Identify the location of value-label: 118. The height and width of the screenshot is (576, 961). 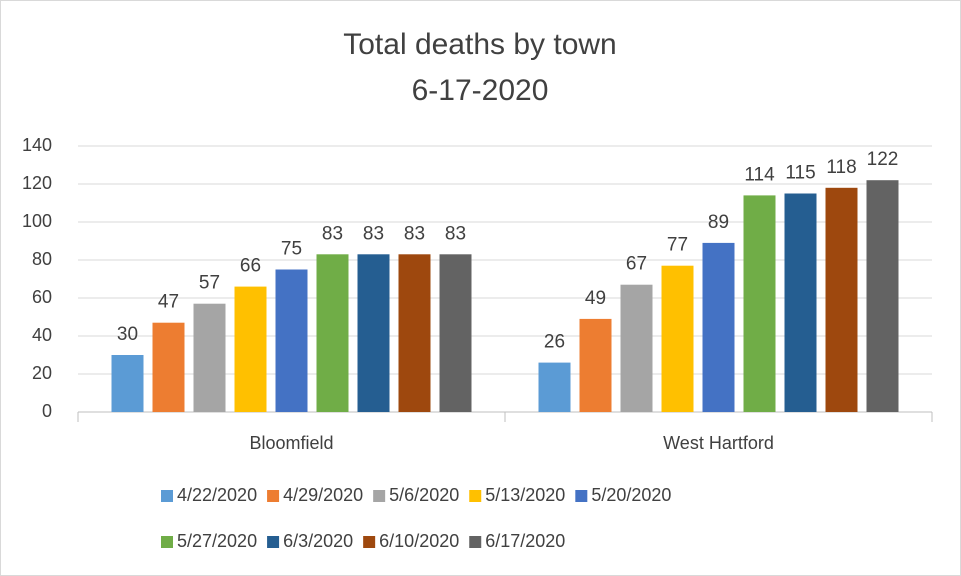
(841, 167).